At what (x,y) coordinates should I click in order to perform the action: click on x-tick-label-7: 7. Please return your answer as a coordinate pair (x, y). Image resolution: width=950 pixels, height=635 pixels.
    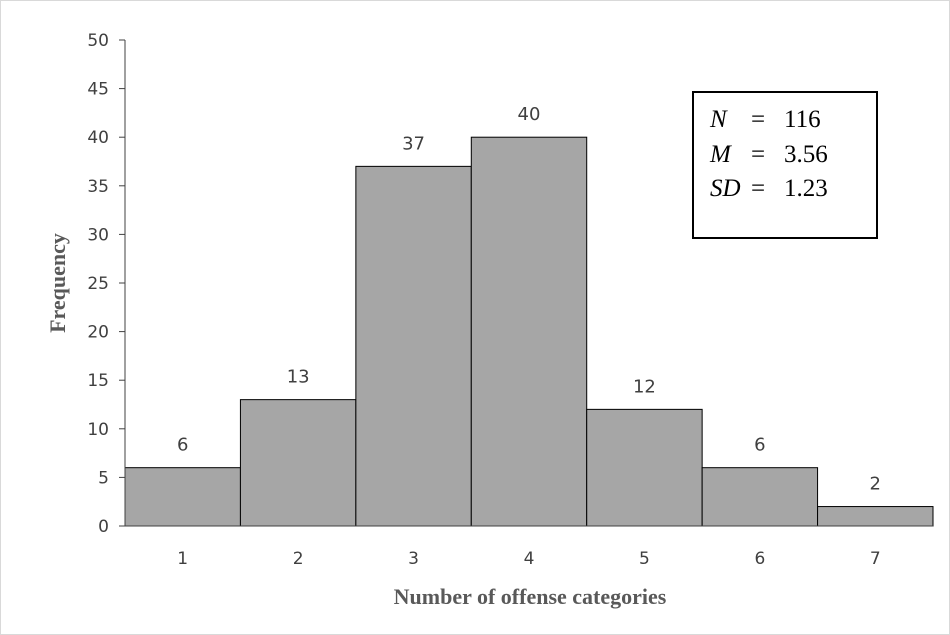
    Looking at the image, I should click on (875, 559).